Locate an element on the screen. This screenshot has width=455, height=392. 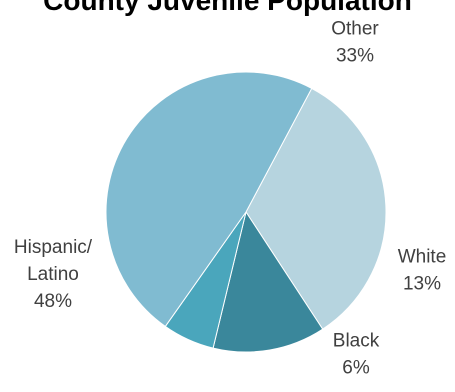
slice-label-hispanic-latino: Hispanic/Latino 48% is located at coordinates (53, 274).